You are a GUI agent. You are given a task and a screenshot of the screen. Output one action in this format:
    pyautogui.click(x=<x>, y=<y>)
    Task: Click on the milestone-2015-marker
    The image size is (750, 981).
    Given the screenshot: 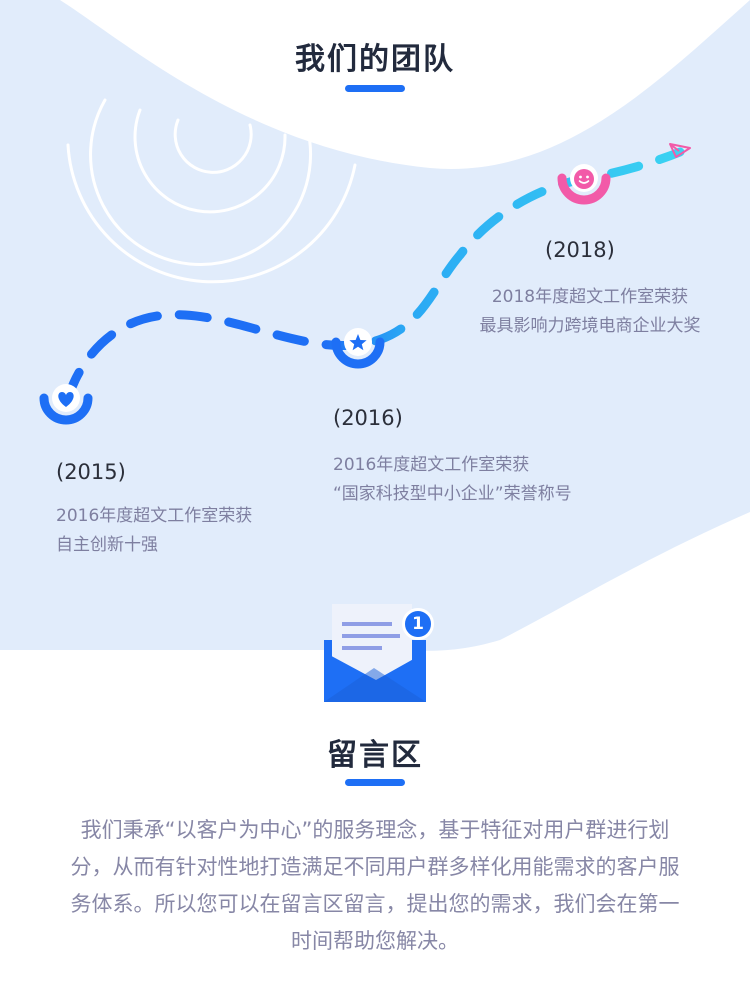 What is the action you would take?
    pyautogui.click(x=66, y=404)
    